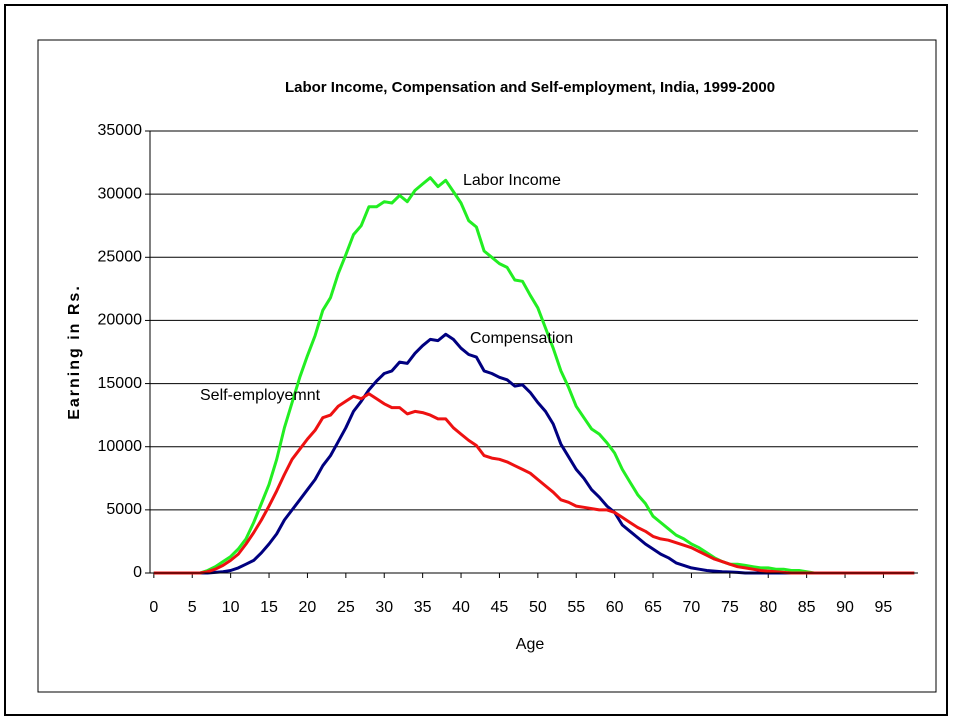 Image resolution: width=954 pixels, height=721 pixels. What do you see at coordinates (653, 607) in the screenshot?
I see `x-tick-label: 65` at bounding box center [653, 607].